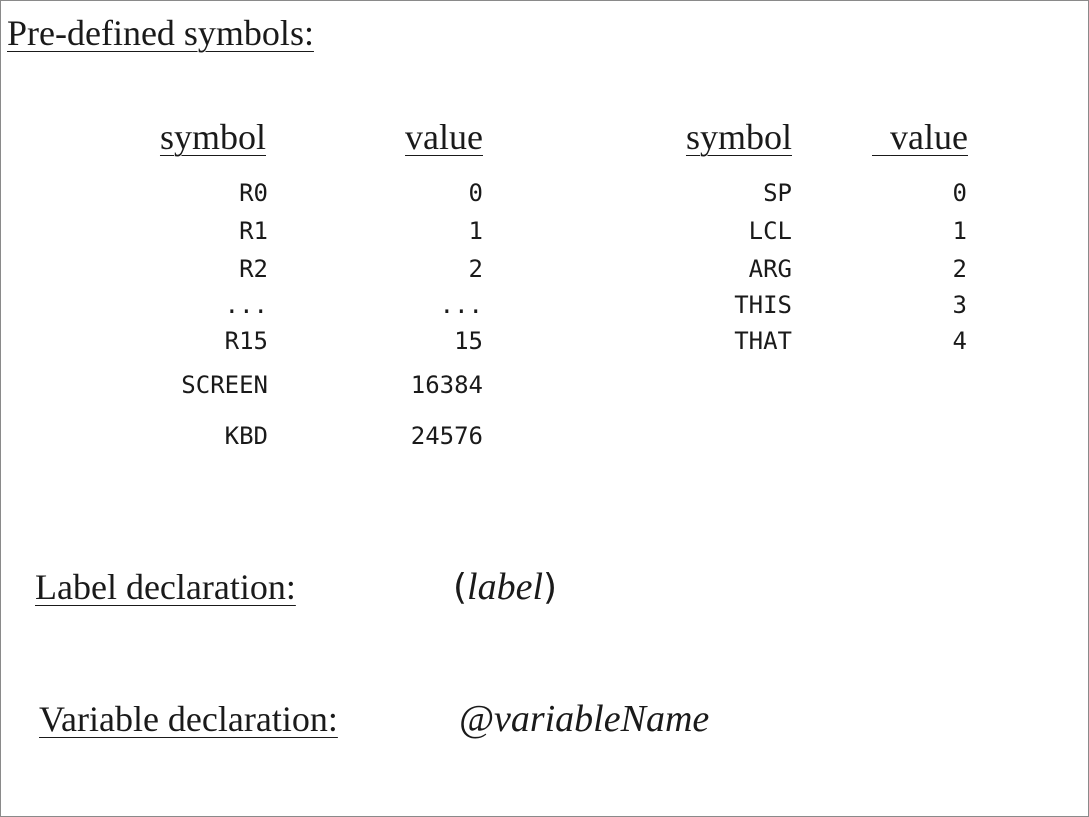 This screenshot has height=817, width=1089. Describe the element at coordinates (763, 341) in the screenshot. I see `table-row-symbol: THAT` at that location.